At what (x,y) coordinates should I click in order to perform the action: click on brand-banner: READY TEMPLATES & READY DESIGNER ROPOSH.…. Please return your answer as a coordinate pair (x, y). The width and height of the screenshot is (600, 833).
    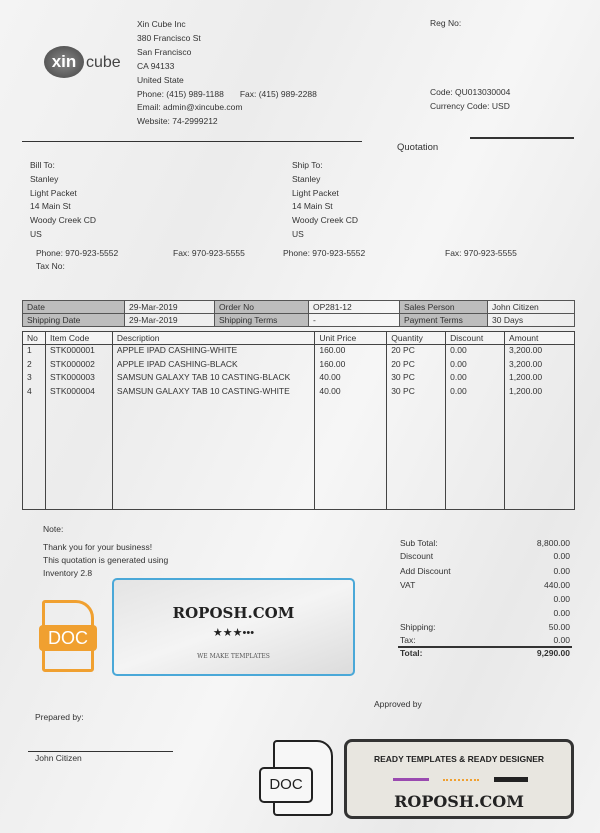
    Looking at the image, I should click on (459, 779).